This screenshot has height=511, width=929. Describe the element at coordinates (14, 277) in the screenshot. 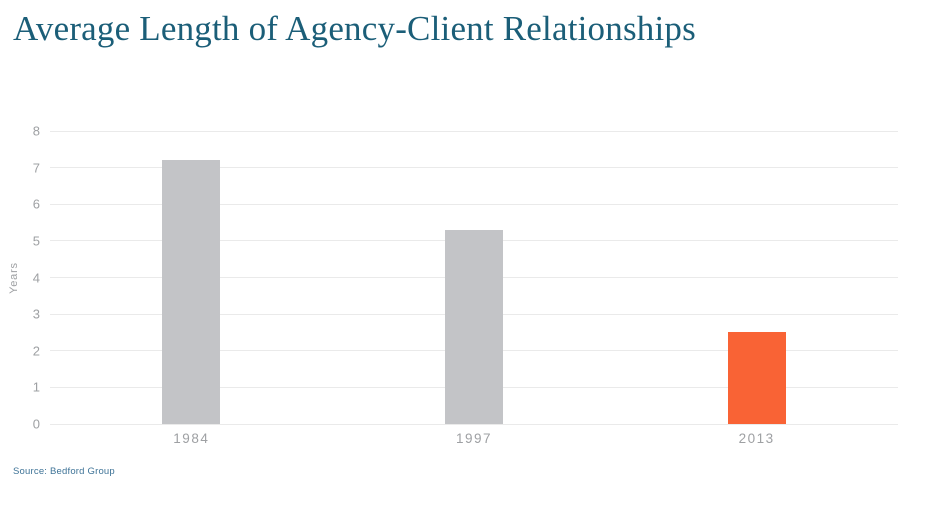

I see `y-axis-label: Years` at that location.